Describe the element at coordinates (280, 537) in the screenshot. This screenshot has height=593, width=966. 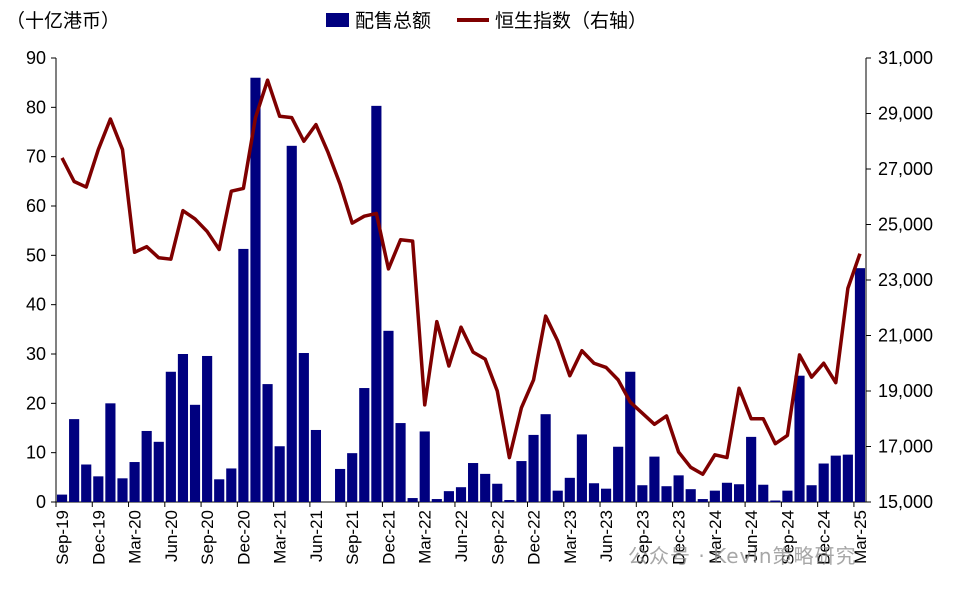
I see `x-tick-label: Mar-21` at that location.